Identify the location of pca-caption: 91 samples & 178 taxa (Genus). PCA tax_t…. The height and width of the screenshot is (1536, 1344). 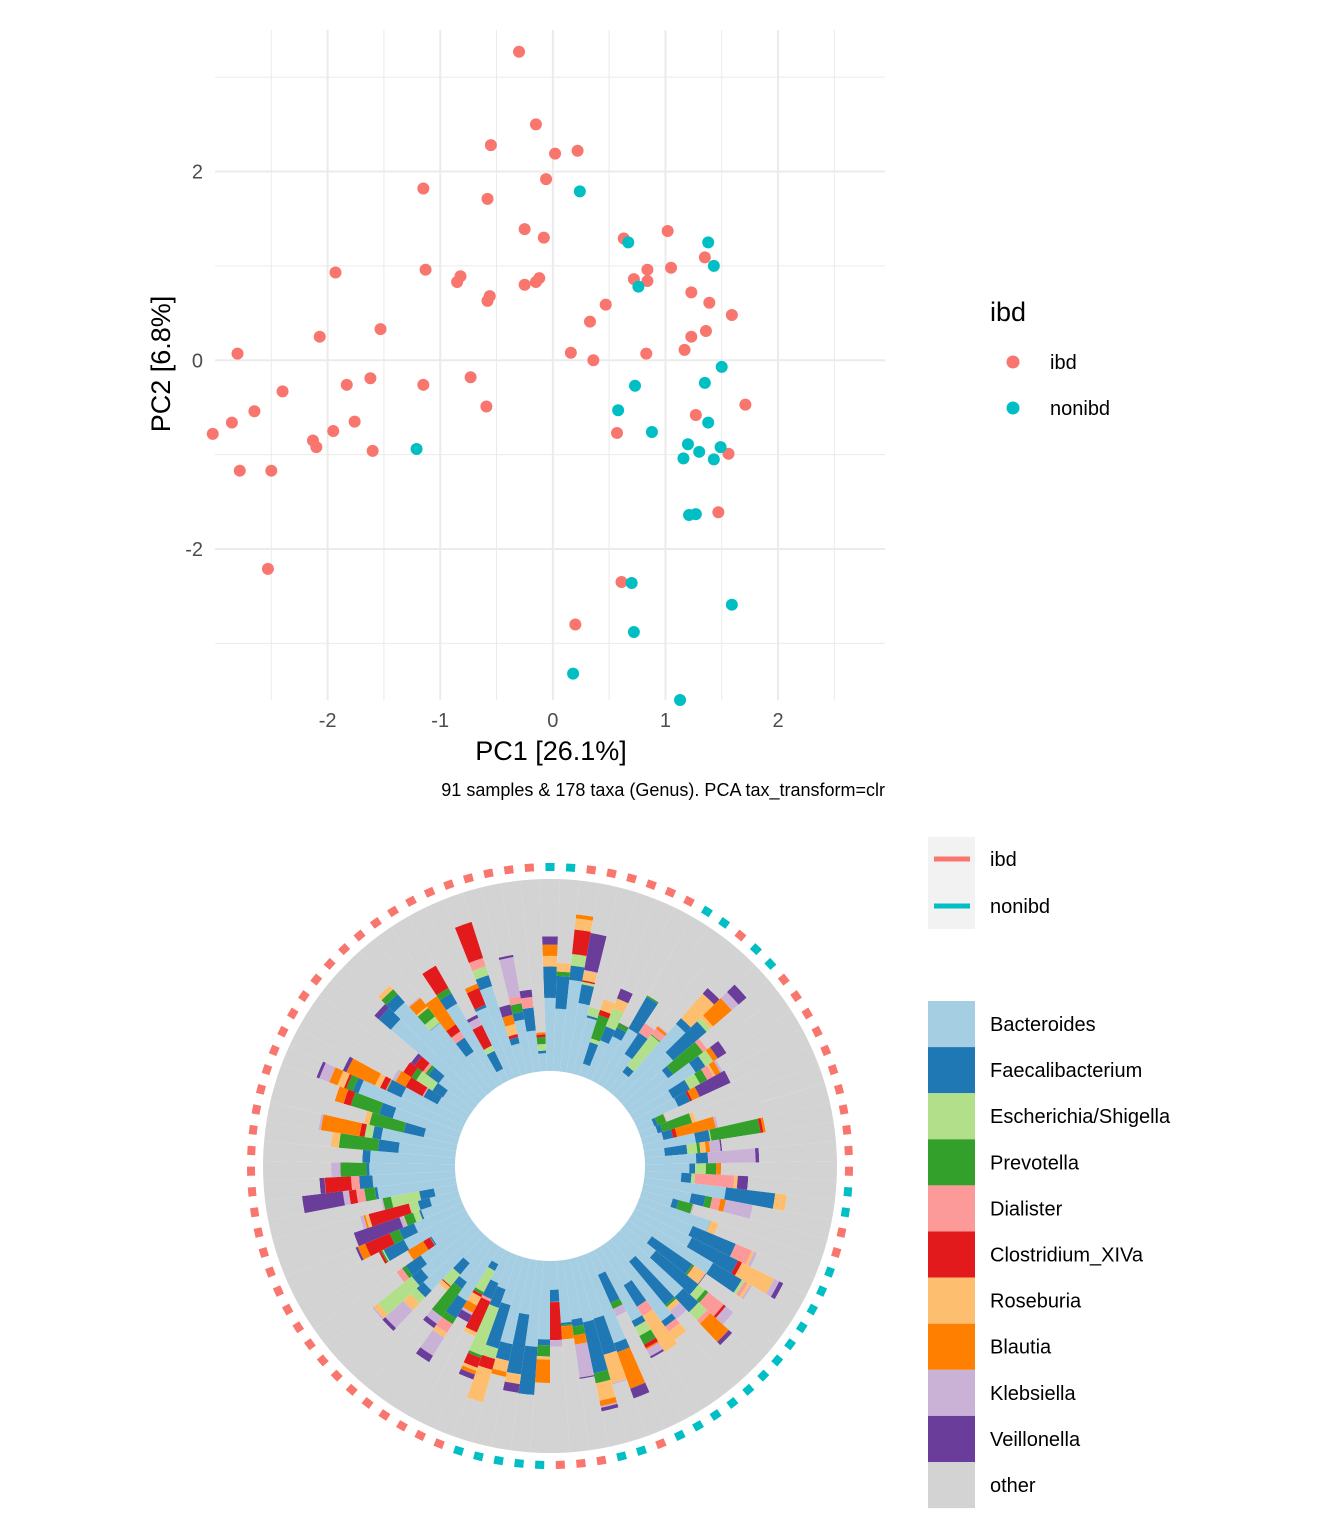
(663, 790).